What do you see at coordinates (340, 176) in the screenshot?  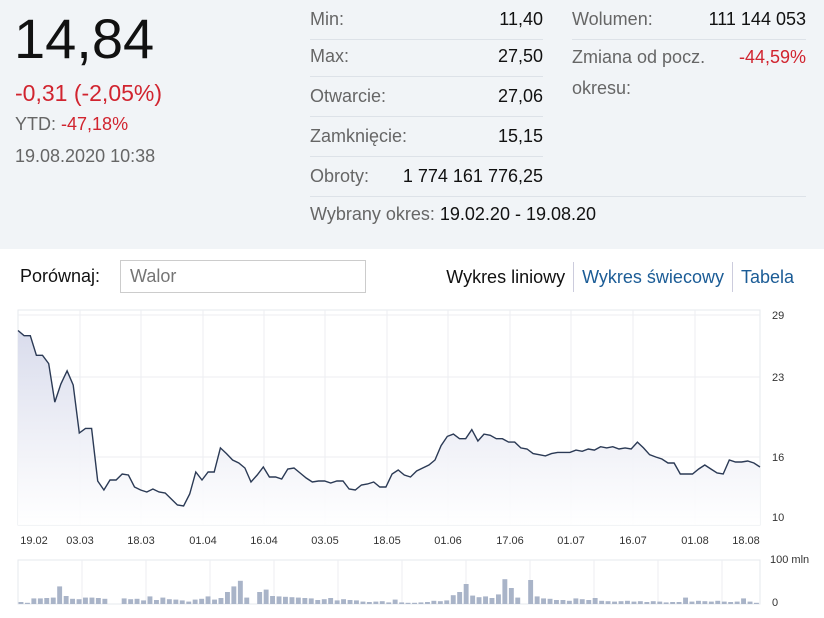 I see `stat-label: Obroty:` at bounding box center [340, 176].